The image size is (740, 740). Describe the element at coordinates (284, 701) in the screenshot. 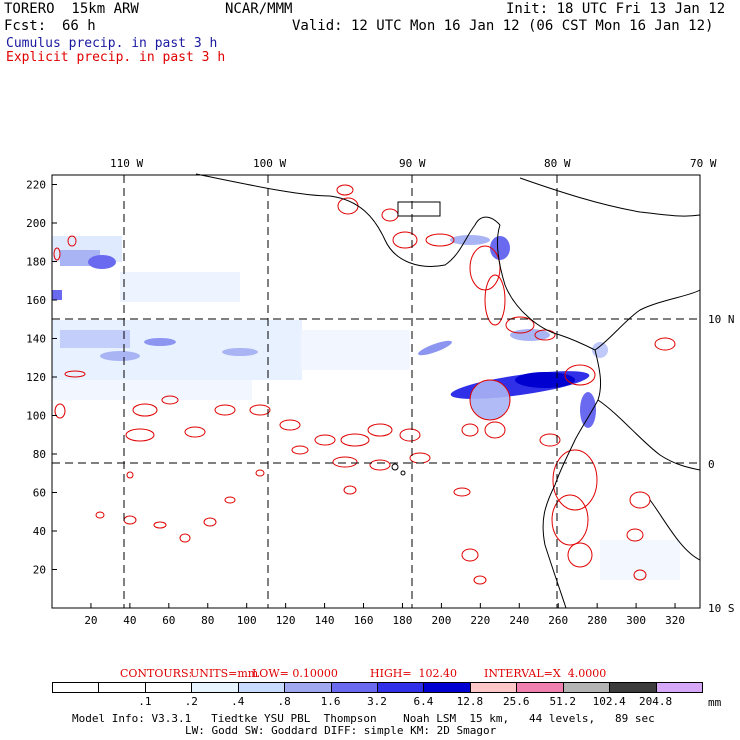

I see `colorbar-label: .8` at that location.